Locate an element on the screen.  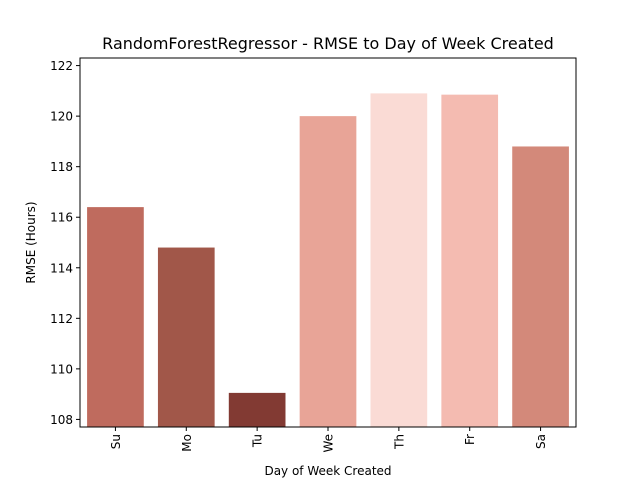
bar-th is located at coordinates (399, 260).